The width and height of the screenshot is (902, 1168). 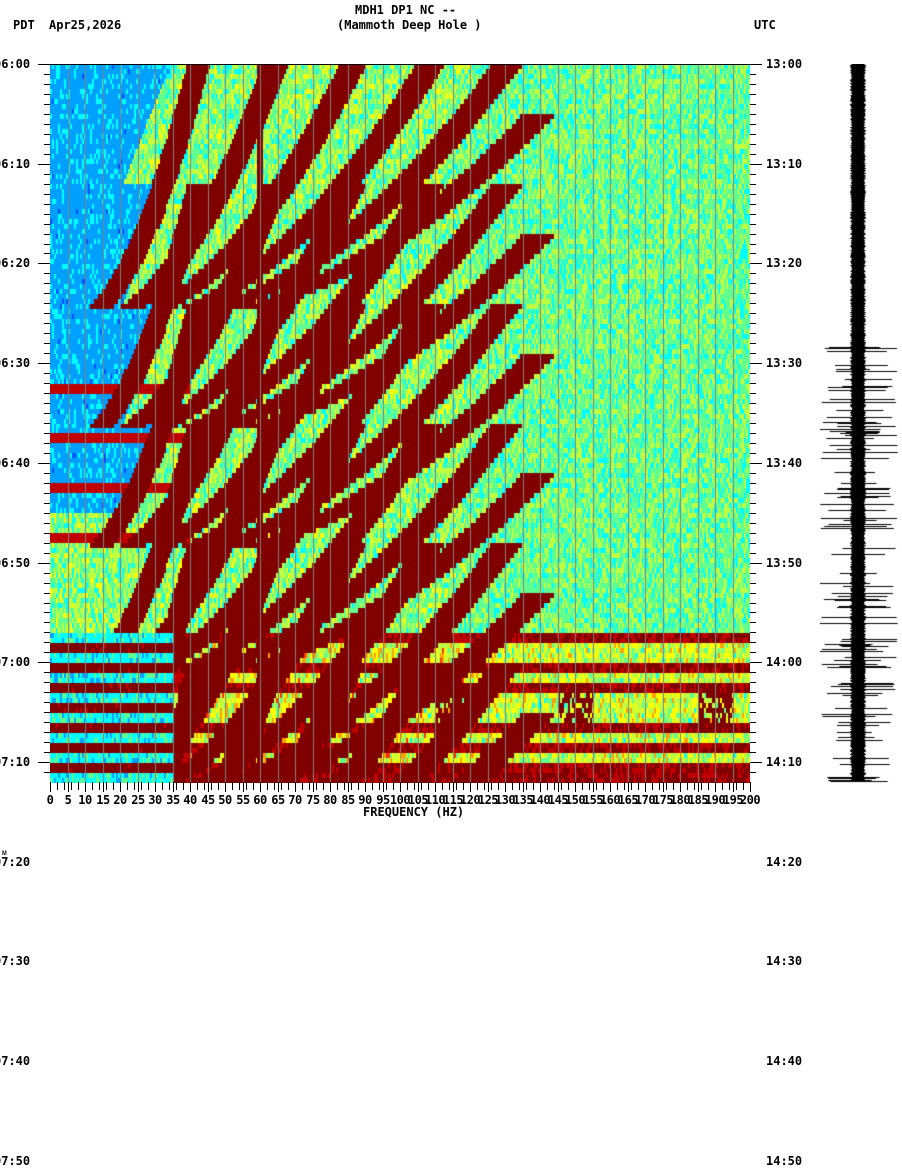 What do you see at coordinates (103, 800) in the screenshot?
I see `x-tick-label: 15` at bounding box center [103, 800].